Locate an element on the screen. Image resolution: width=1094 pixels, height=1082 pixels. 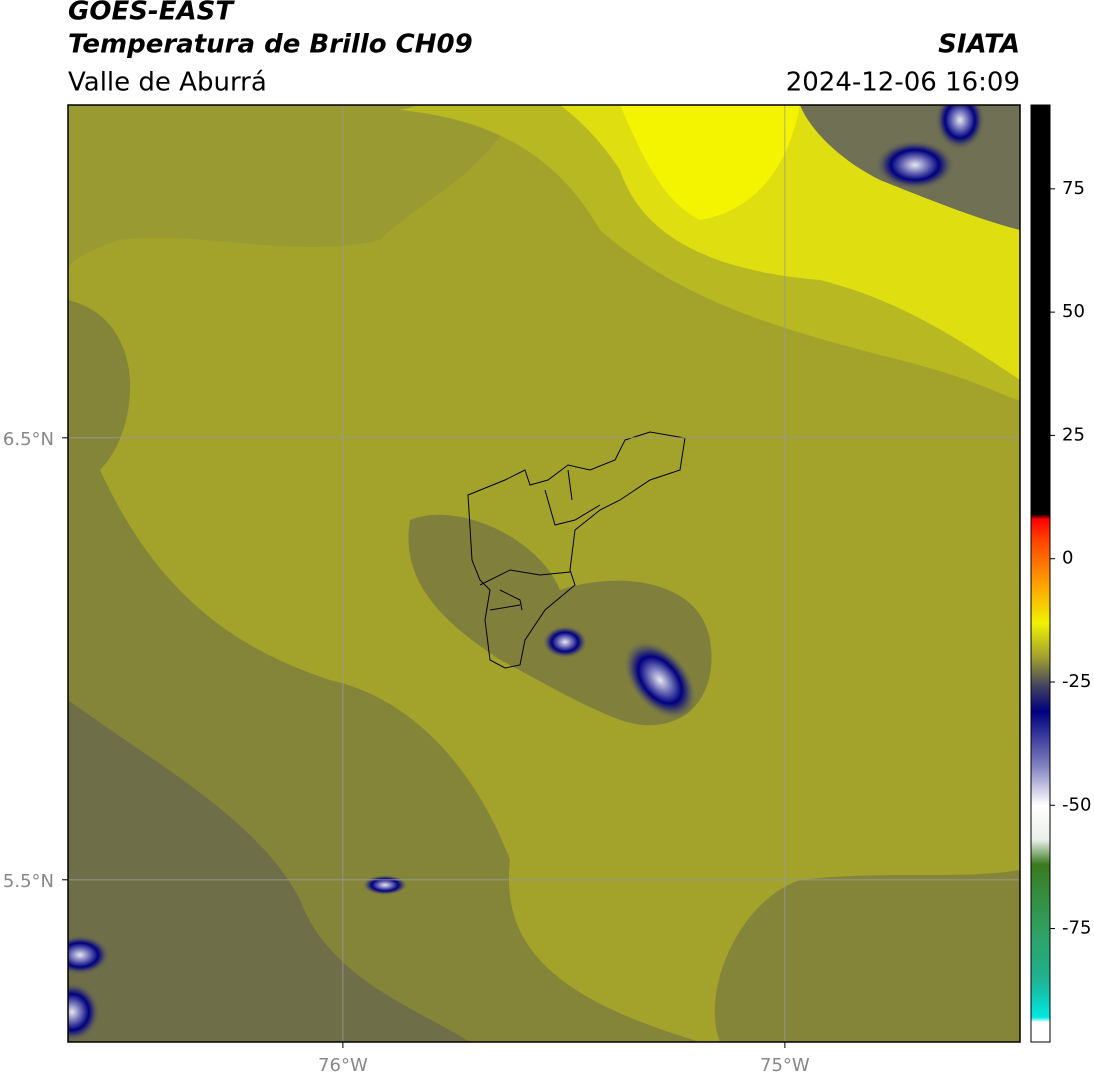
municipal-boundaries is located at coordinates (576, 550).